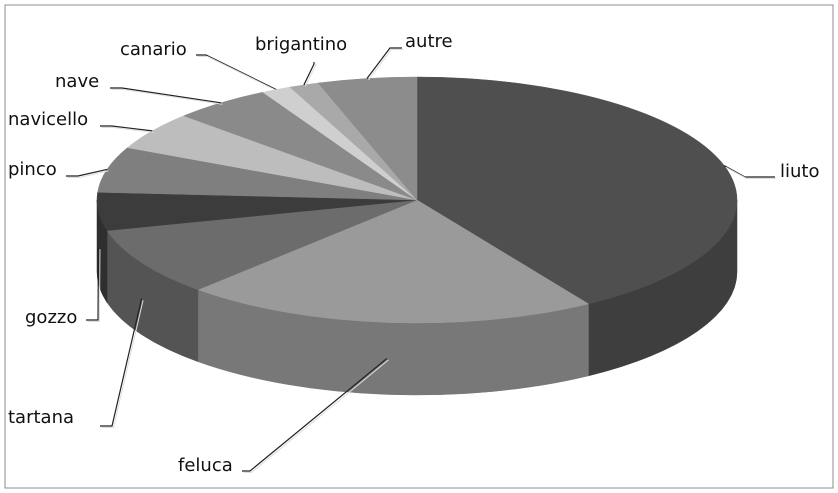 This screenshot has width=838, height=493. Describe the element at coordinates (48, 119) in the screenshot. I see `slice-label: navicello` at that location.